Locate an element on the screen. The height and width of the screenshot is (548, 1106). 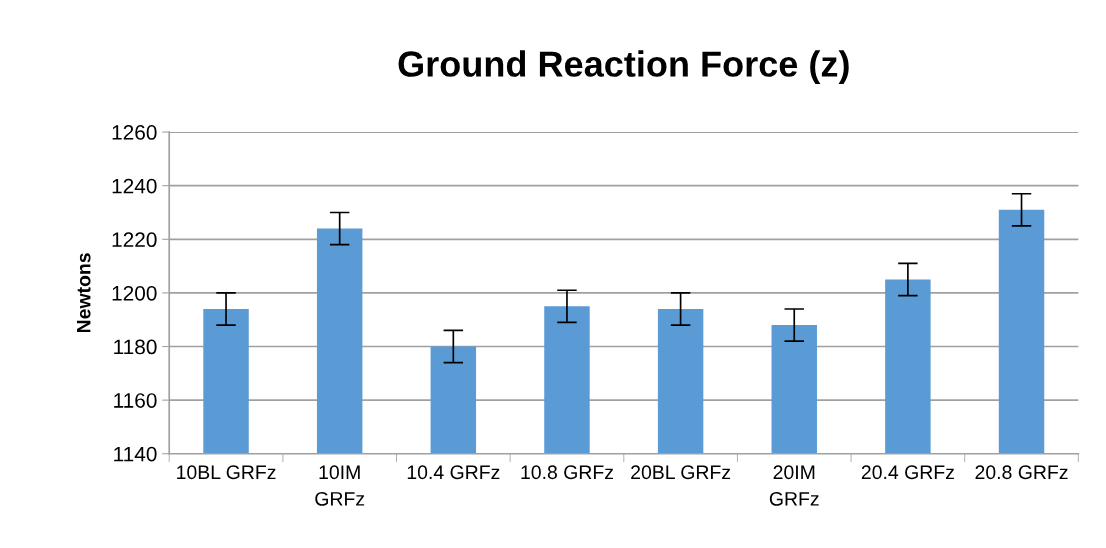
y-tick-label: 1180 is located at coordinates (135, 347).